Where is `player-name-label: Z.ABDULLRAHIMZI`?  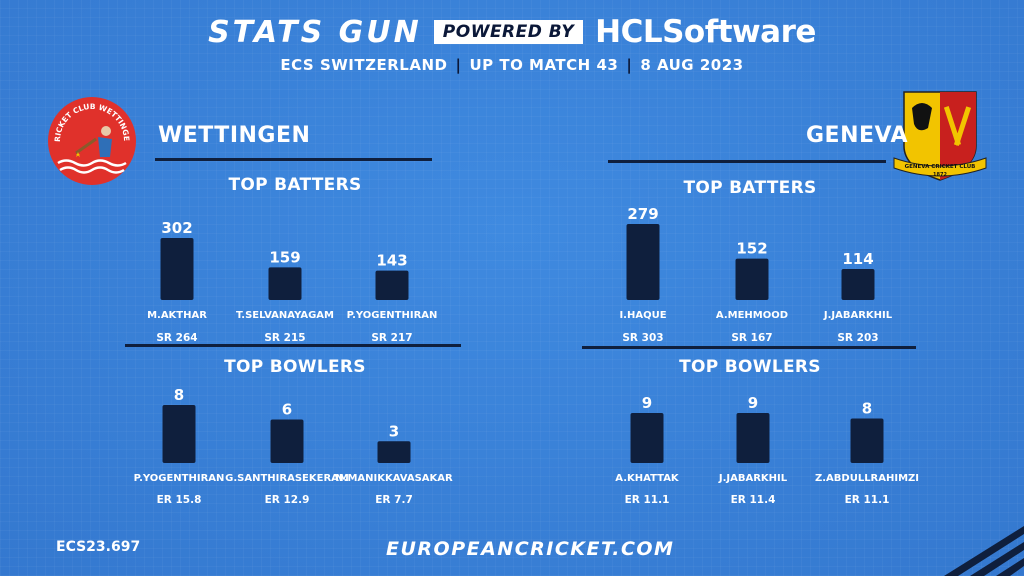 player-name-label: Z.ABDULLRAHIMZI is located at coordinates (867, 478).